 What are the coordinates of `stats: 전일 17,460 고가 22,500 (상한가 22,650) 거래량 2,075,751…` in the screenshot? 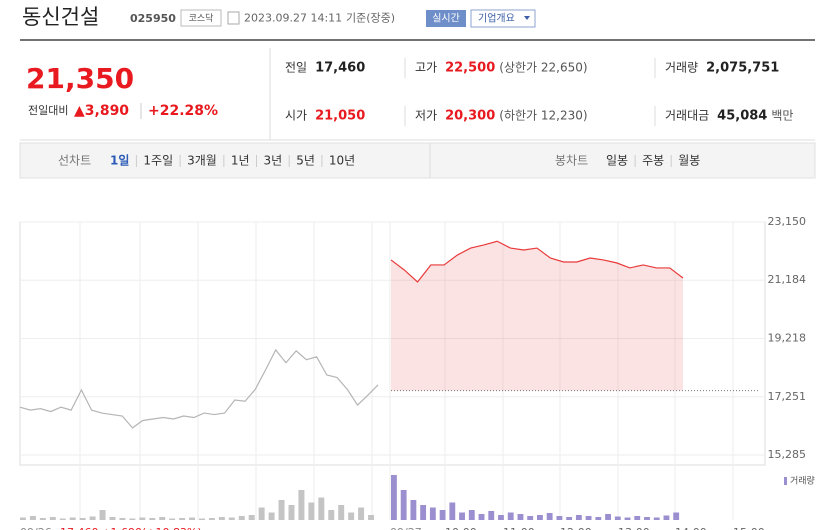 It's located at (539, 92).